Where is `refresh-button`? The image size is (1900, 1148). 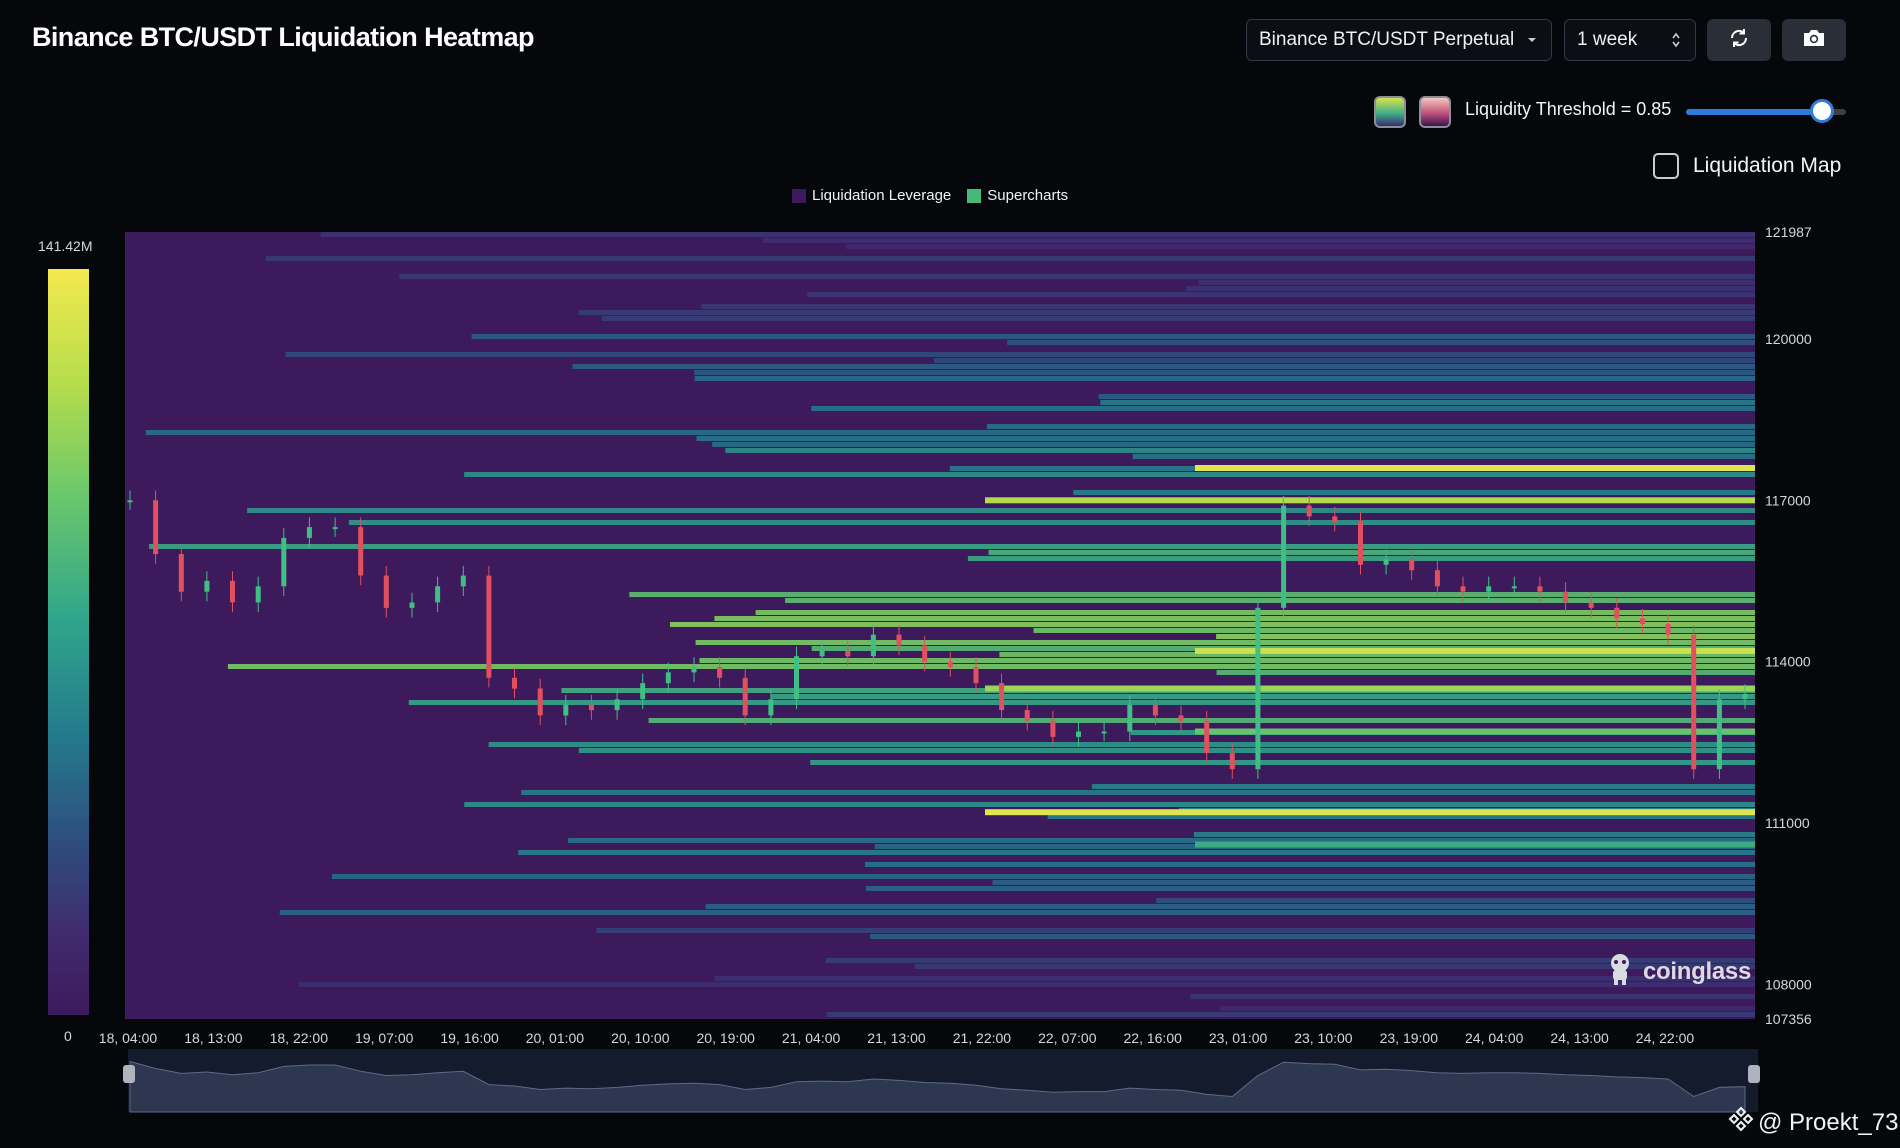 refresh-button is located at coordinates (1739, 40).